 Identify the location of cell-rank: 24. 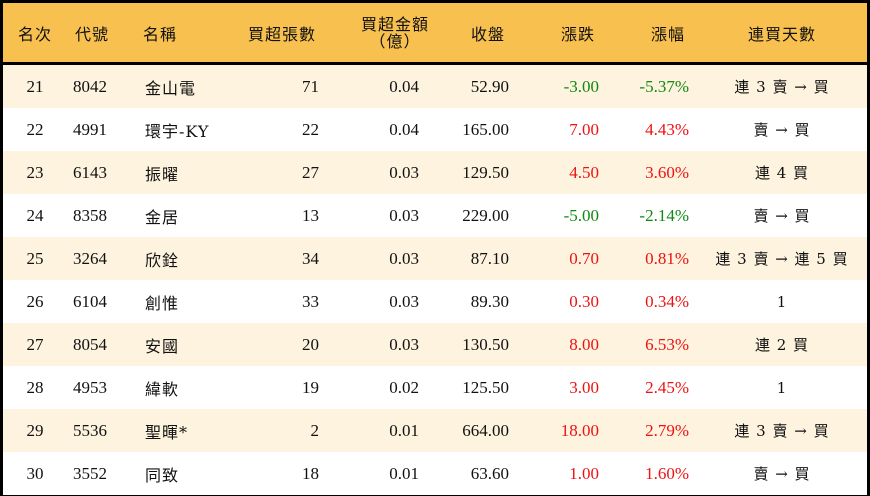
(35, 215).